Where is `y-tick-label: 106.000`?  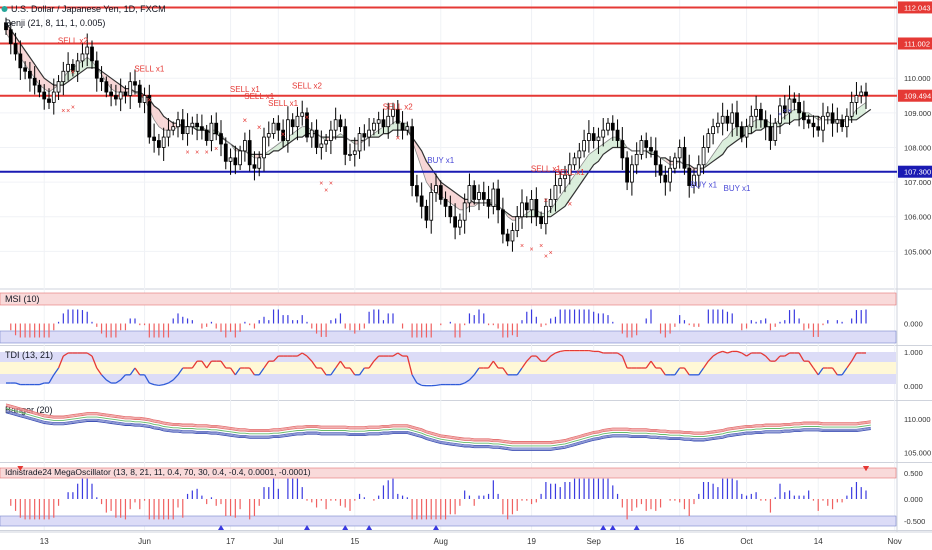
y-tick-label: 106.000 is located at coordinates (917, 217).